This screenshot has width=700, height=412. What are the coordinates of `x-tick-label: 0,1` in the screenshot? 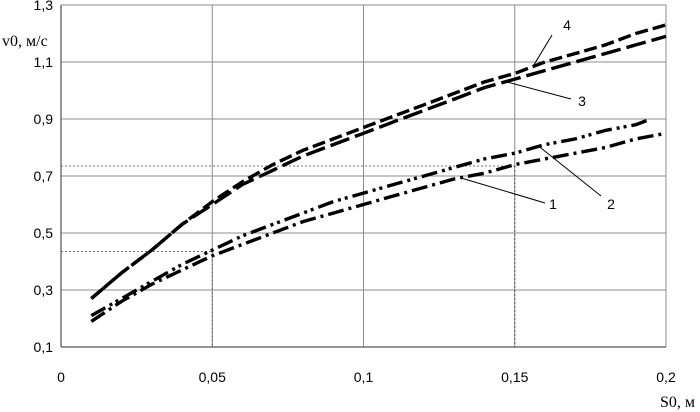 It's located at (364, 377).